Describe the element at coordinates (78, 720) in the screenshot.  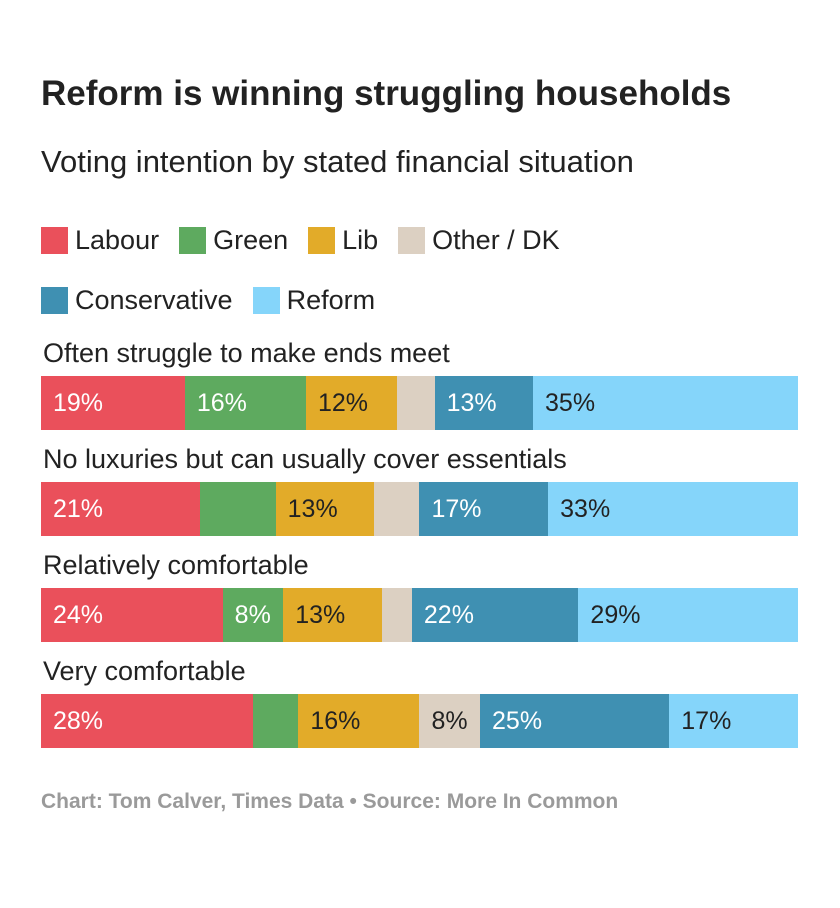
I see `data-label: 28%` at that location.